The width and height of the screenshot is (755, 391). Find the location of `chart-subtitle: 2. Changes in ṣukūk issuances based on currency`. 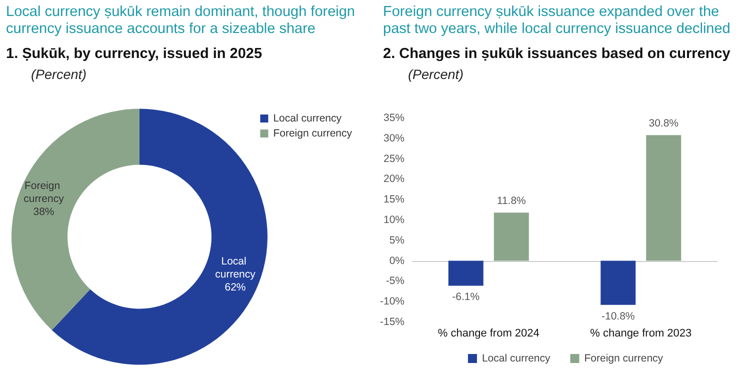

chart-subtitle: 2. Changes in ṣukūk issuances based on currency is located at coordinates (556, 54).